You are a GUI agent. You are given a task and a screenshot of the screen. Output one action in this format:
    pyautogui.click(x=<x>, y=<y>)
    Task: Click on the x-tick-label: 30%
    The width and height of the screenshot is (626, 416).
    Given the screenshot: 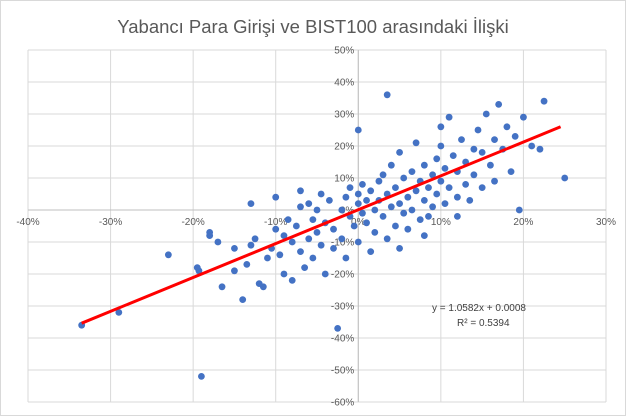 What is the action you would take?
    pyautogui.click(x=606, y=222)
    